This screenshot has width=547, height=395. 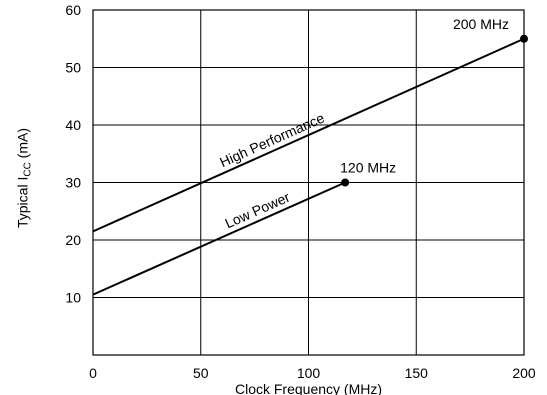 What do you see at coordinates (23, 202) in the screenshot?
I see `y-axis-label-prefix: Typical I` at bounding box center [23, 202].